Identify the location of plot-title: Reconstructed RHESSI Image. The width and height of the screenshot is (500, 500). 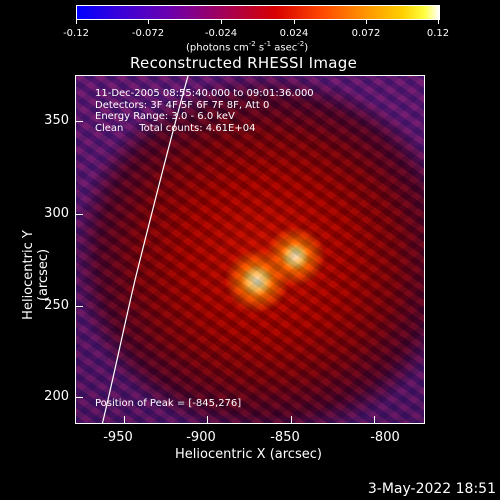
(244, 63).